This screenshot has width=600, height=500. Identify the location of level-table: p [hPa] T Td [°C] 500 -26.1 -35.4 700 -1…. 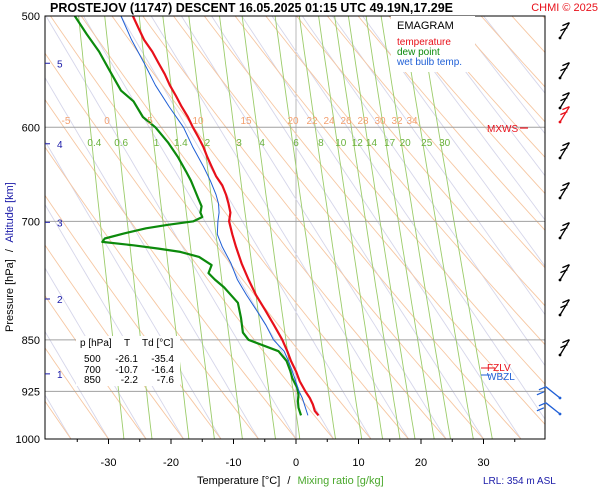
(128, 361).